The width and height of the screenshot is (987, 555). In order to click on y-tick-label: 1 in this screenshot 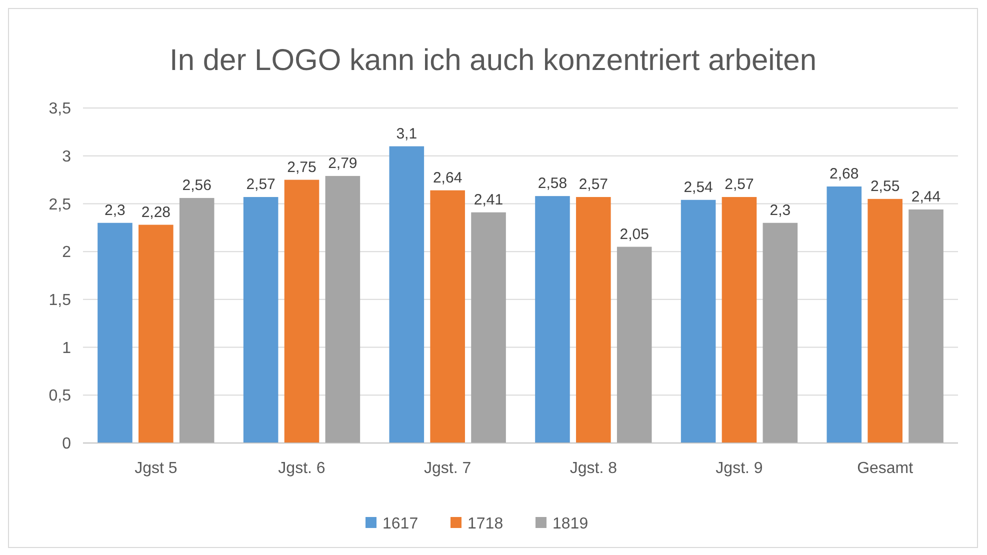, I will do `click(67, 348)`.